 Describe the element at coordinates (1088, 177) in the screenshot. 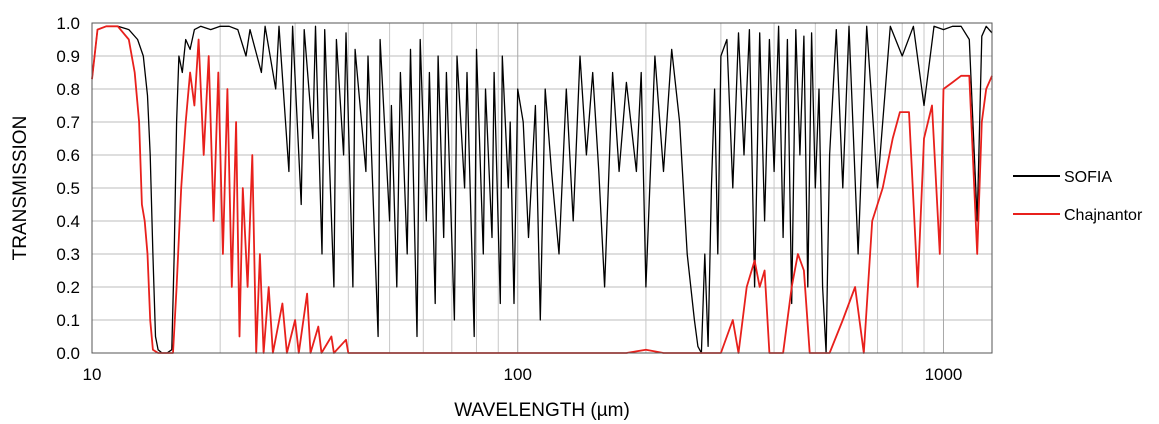

I see `legend-label-sofia: SOFIA` at that location.